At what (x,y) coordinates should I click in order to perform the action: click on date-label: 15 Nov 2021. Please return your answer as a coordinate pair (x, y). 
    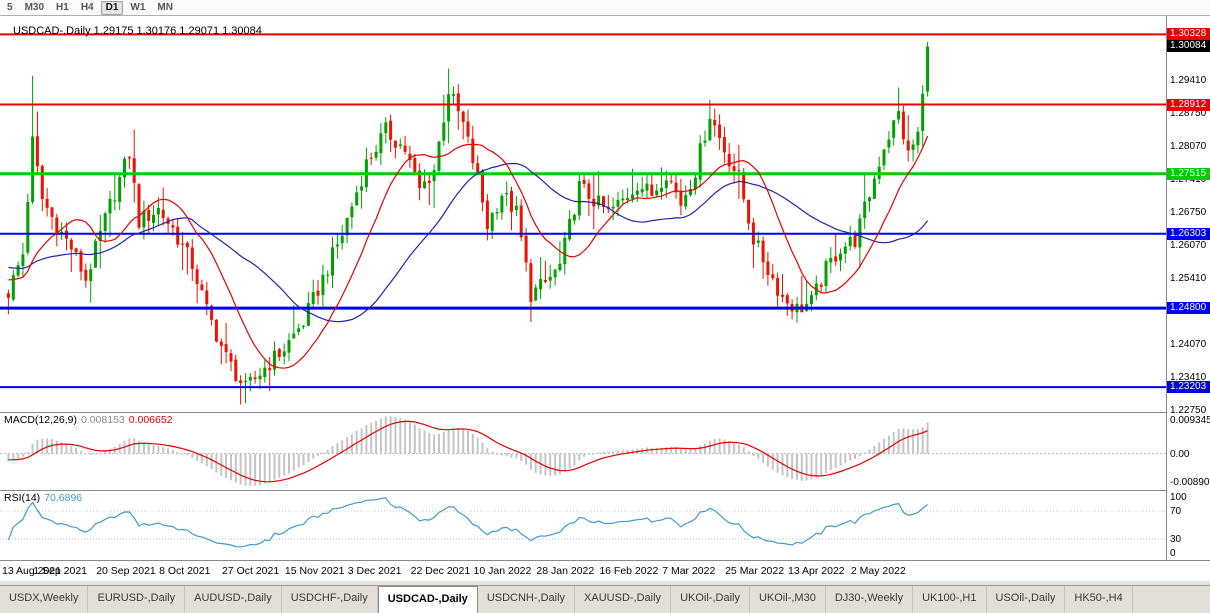
    Looking at the image, I should click on (314, 571).